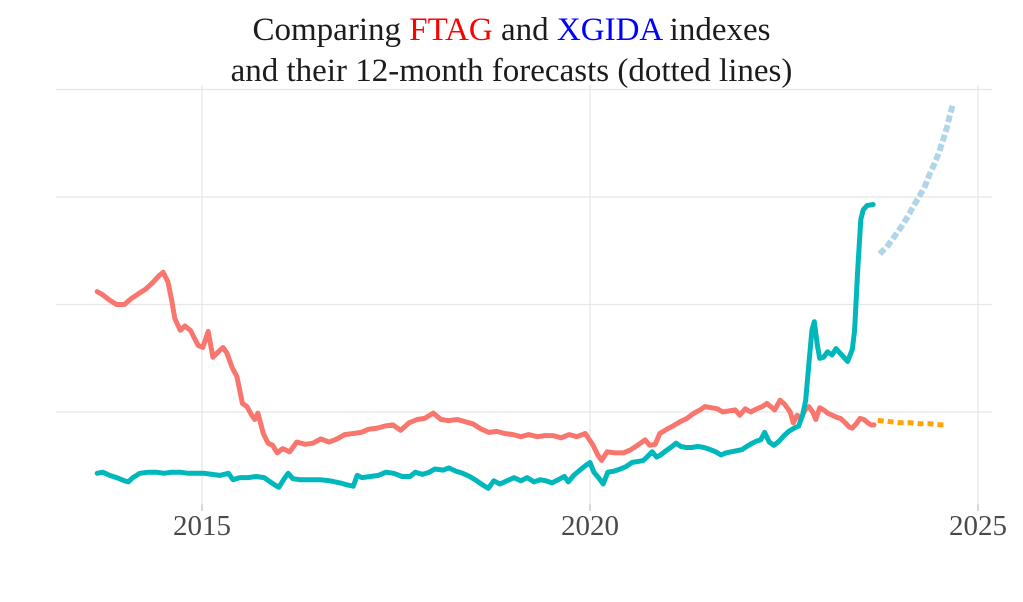  Describe the element at coordinates (716, 30) in the screenshot. I see `title-text-3: indexes` at that location.